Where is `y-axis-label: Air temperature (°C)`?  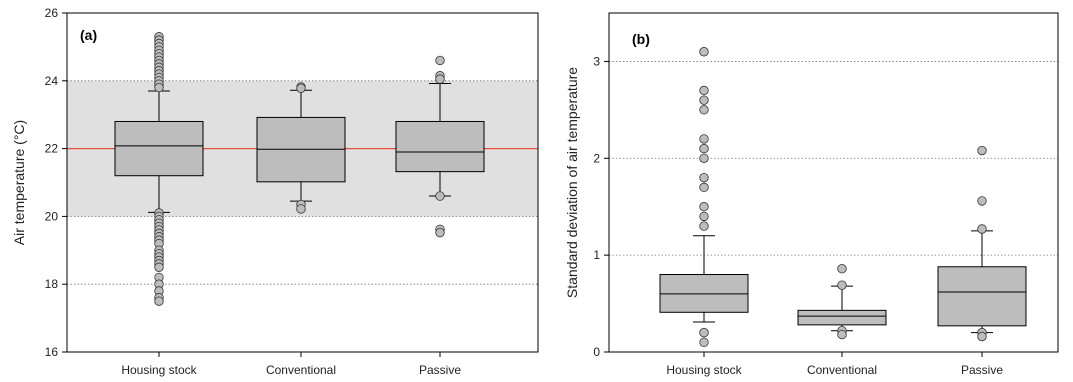 y-axis-label: Air temperature (°C) is located at coordinates (19, 182).